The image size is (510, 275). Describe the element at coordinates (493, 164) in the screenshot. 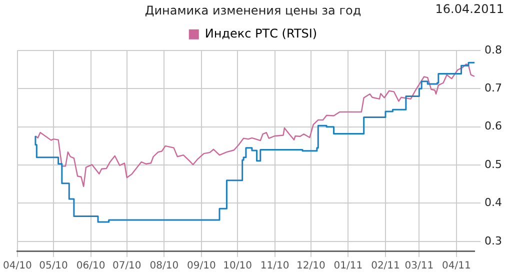

I see `y-tick-label: 0.5` at that location.